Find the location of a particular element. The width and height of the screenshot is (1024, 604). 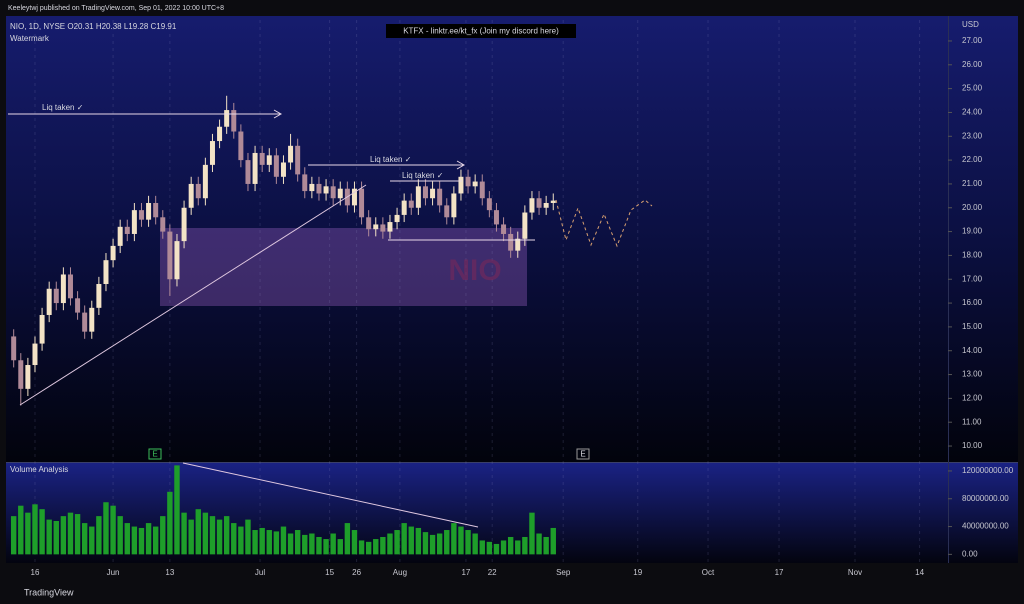

y-tick-label: 0.00 is located at coordinates (970, 553).